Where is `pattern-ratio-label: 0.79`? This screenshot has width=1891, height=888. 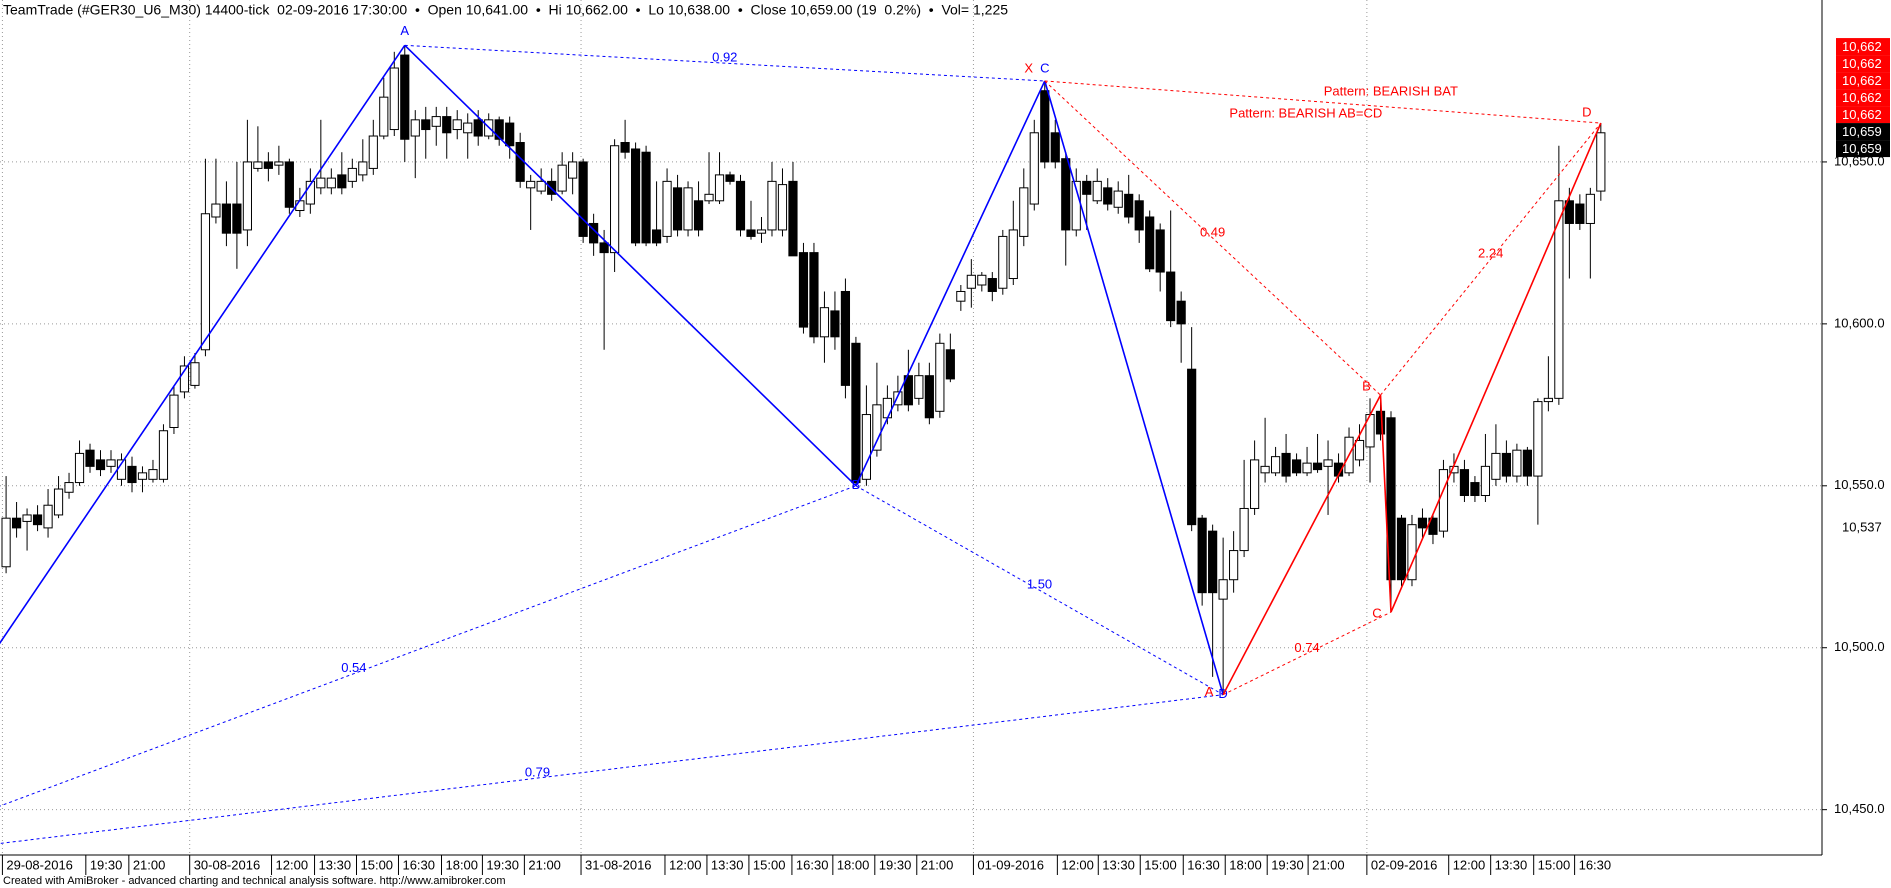
pattern-ratio-label: 0.79 is located at coordinates (537, 772).